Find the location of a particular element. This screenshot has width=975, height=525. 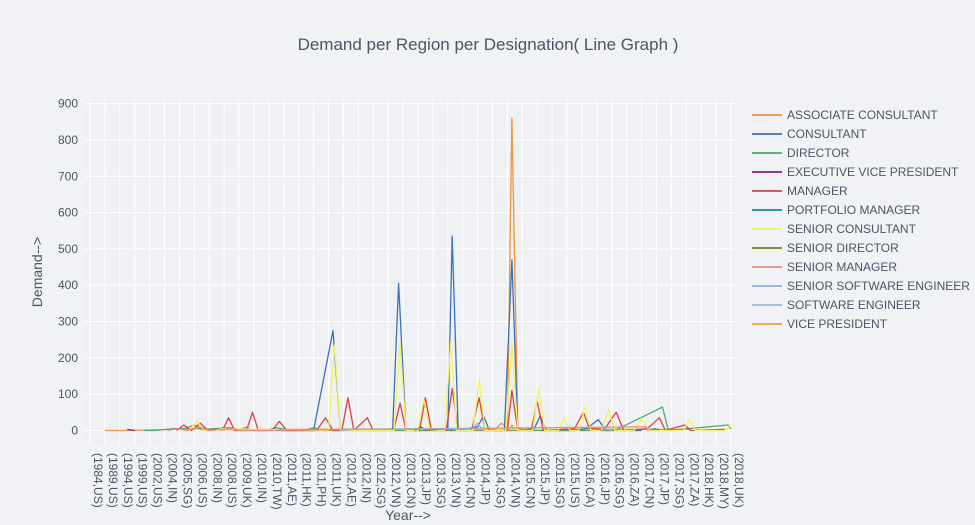

legend-label: PORTFOLIO MANAGER is located at coordinates (853, 210).